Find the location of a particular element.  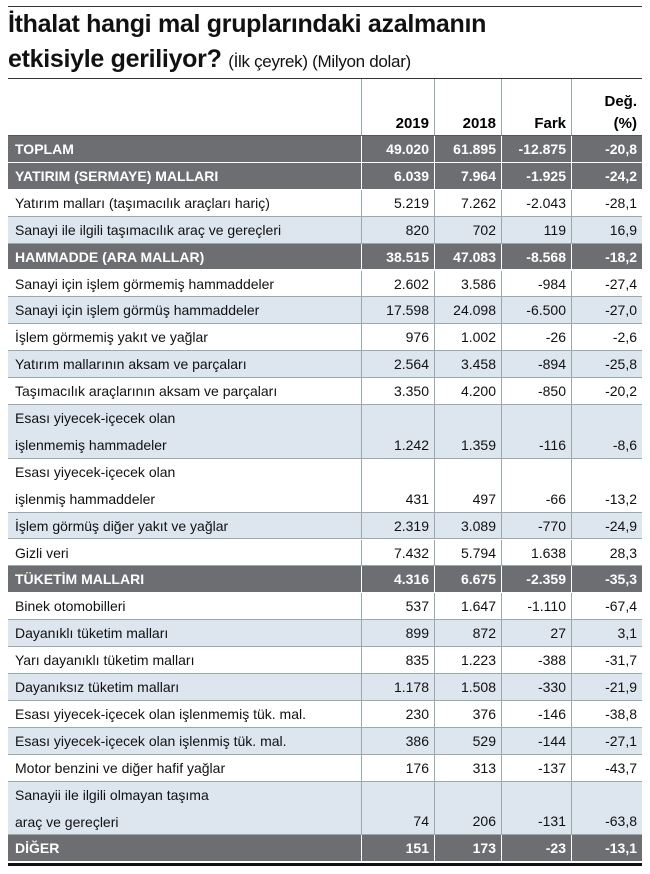

cell-text: -67,4 is located at coordinates (621, 606).